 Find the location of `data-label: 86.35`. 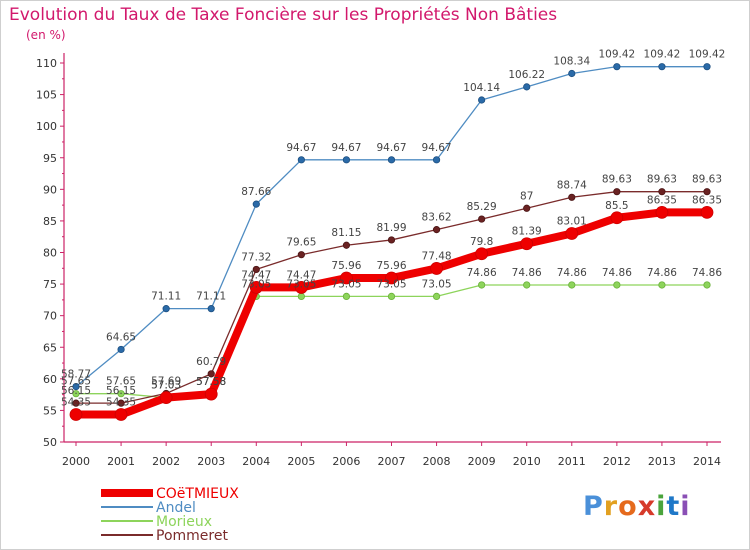

data-label: 86.35 is located at coordinates (707, 200).